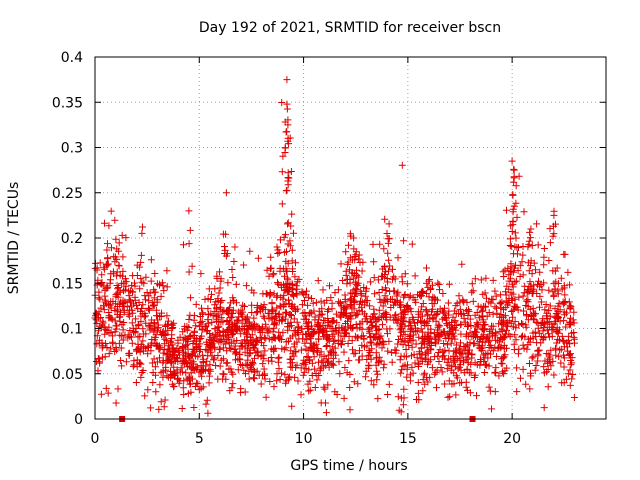 This screenshot has width=640, height=480. I want to click on y-tick-label: 0.3, so click(72, 149).